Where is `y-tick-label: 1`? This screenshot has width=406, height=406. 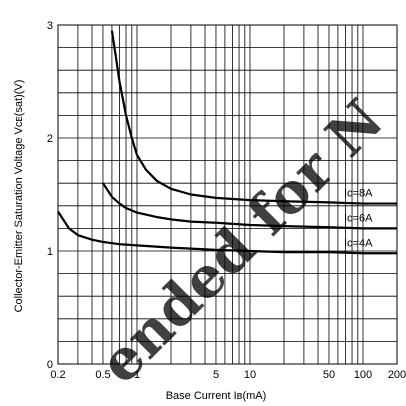
y-tick-label: 1 is located at coordinates (50, 252).